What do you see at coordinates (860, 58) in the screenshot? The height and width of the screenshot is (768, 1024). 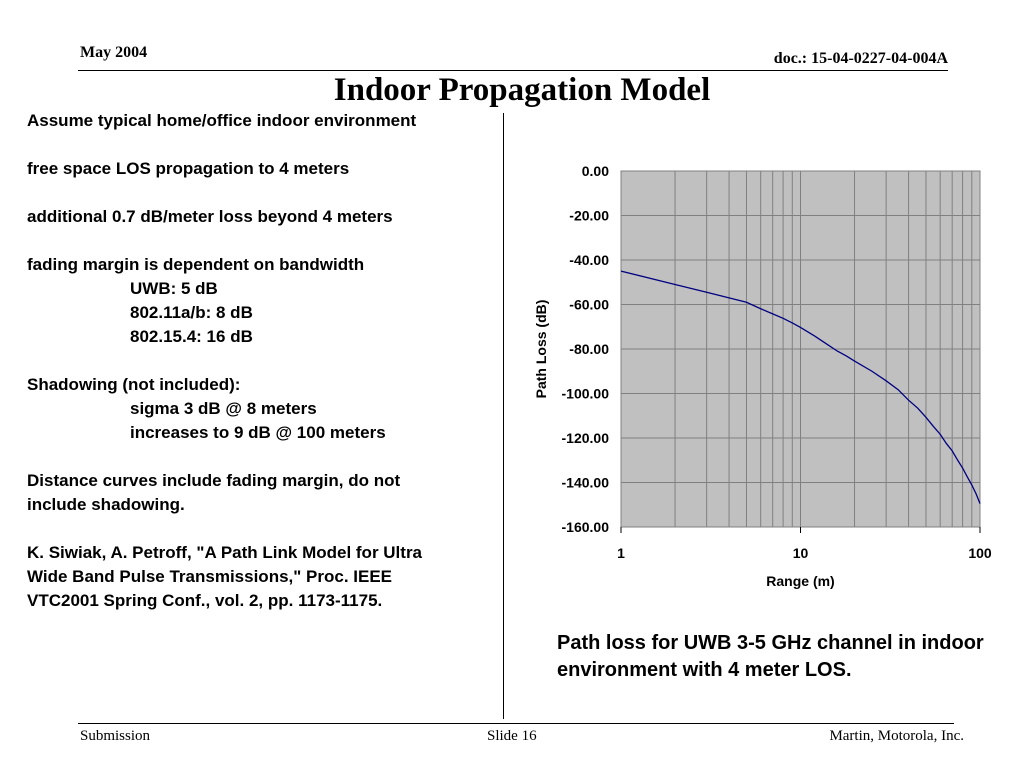 I see `header-doc-id: doc.: 15-04-0227-04-004A` at bounding box center [860, 58].